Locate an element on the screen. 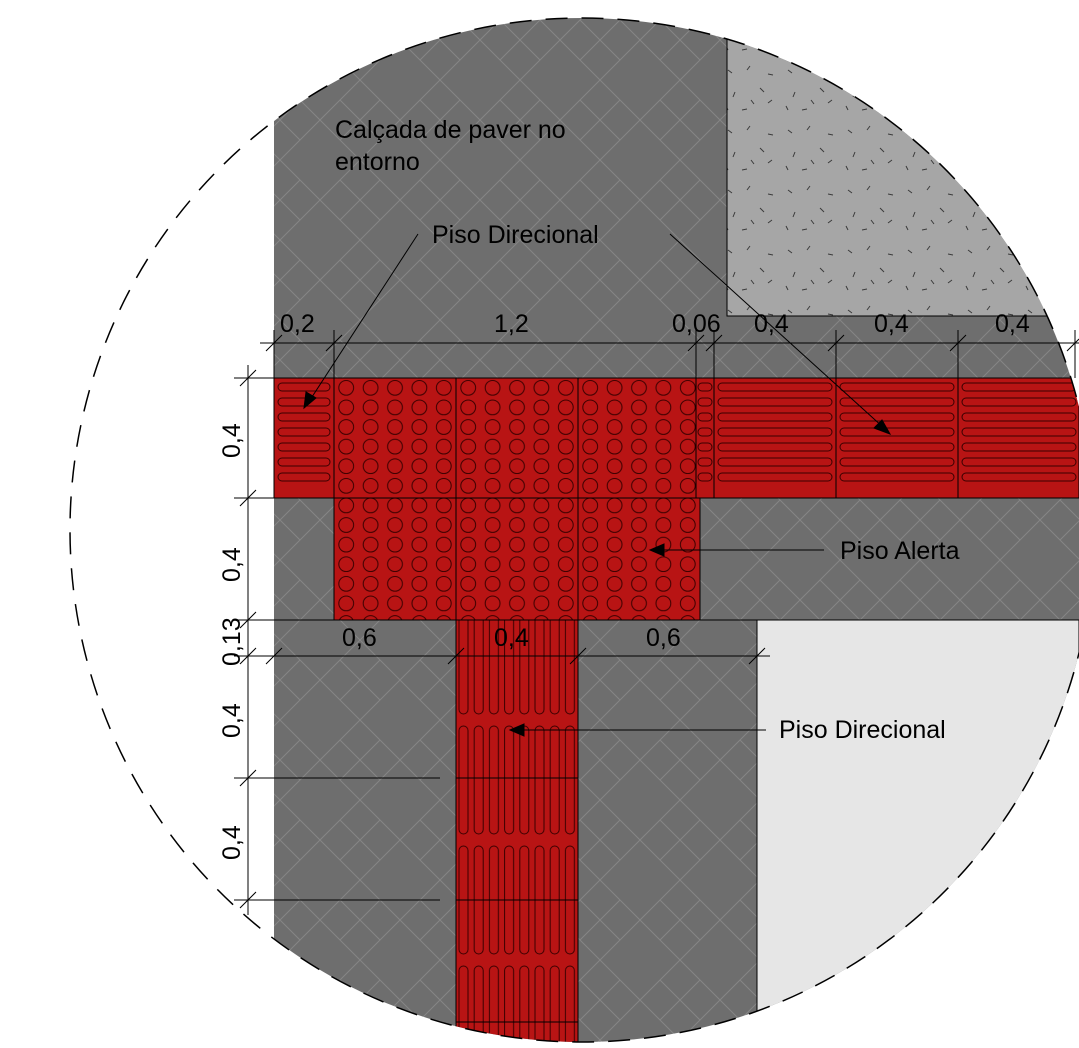  dim-left-1: 0,4 is located at coordinates (232, 564).